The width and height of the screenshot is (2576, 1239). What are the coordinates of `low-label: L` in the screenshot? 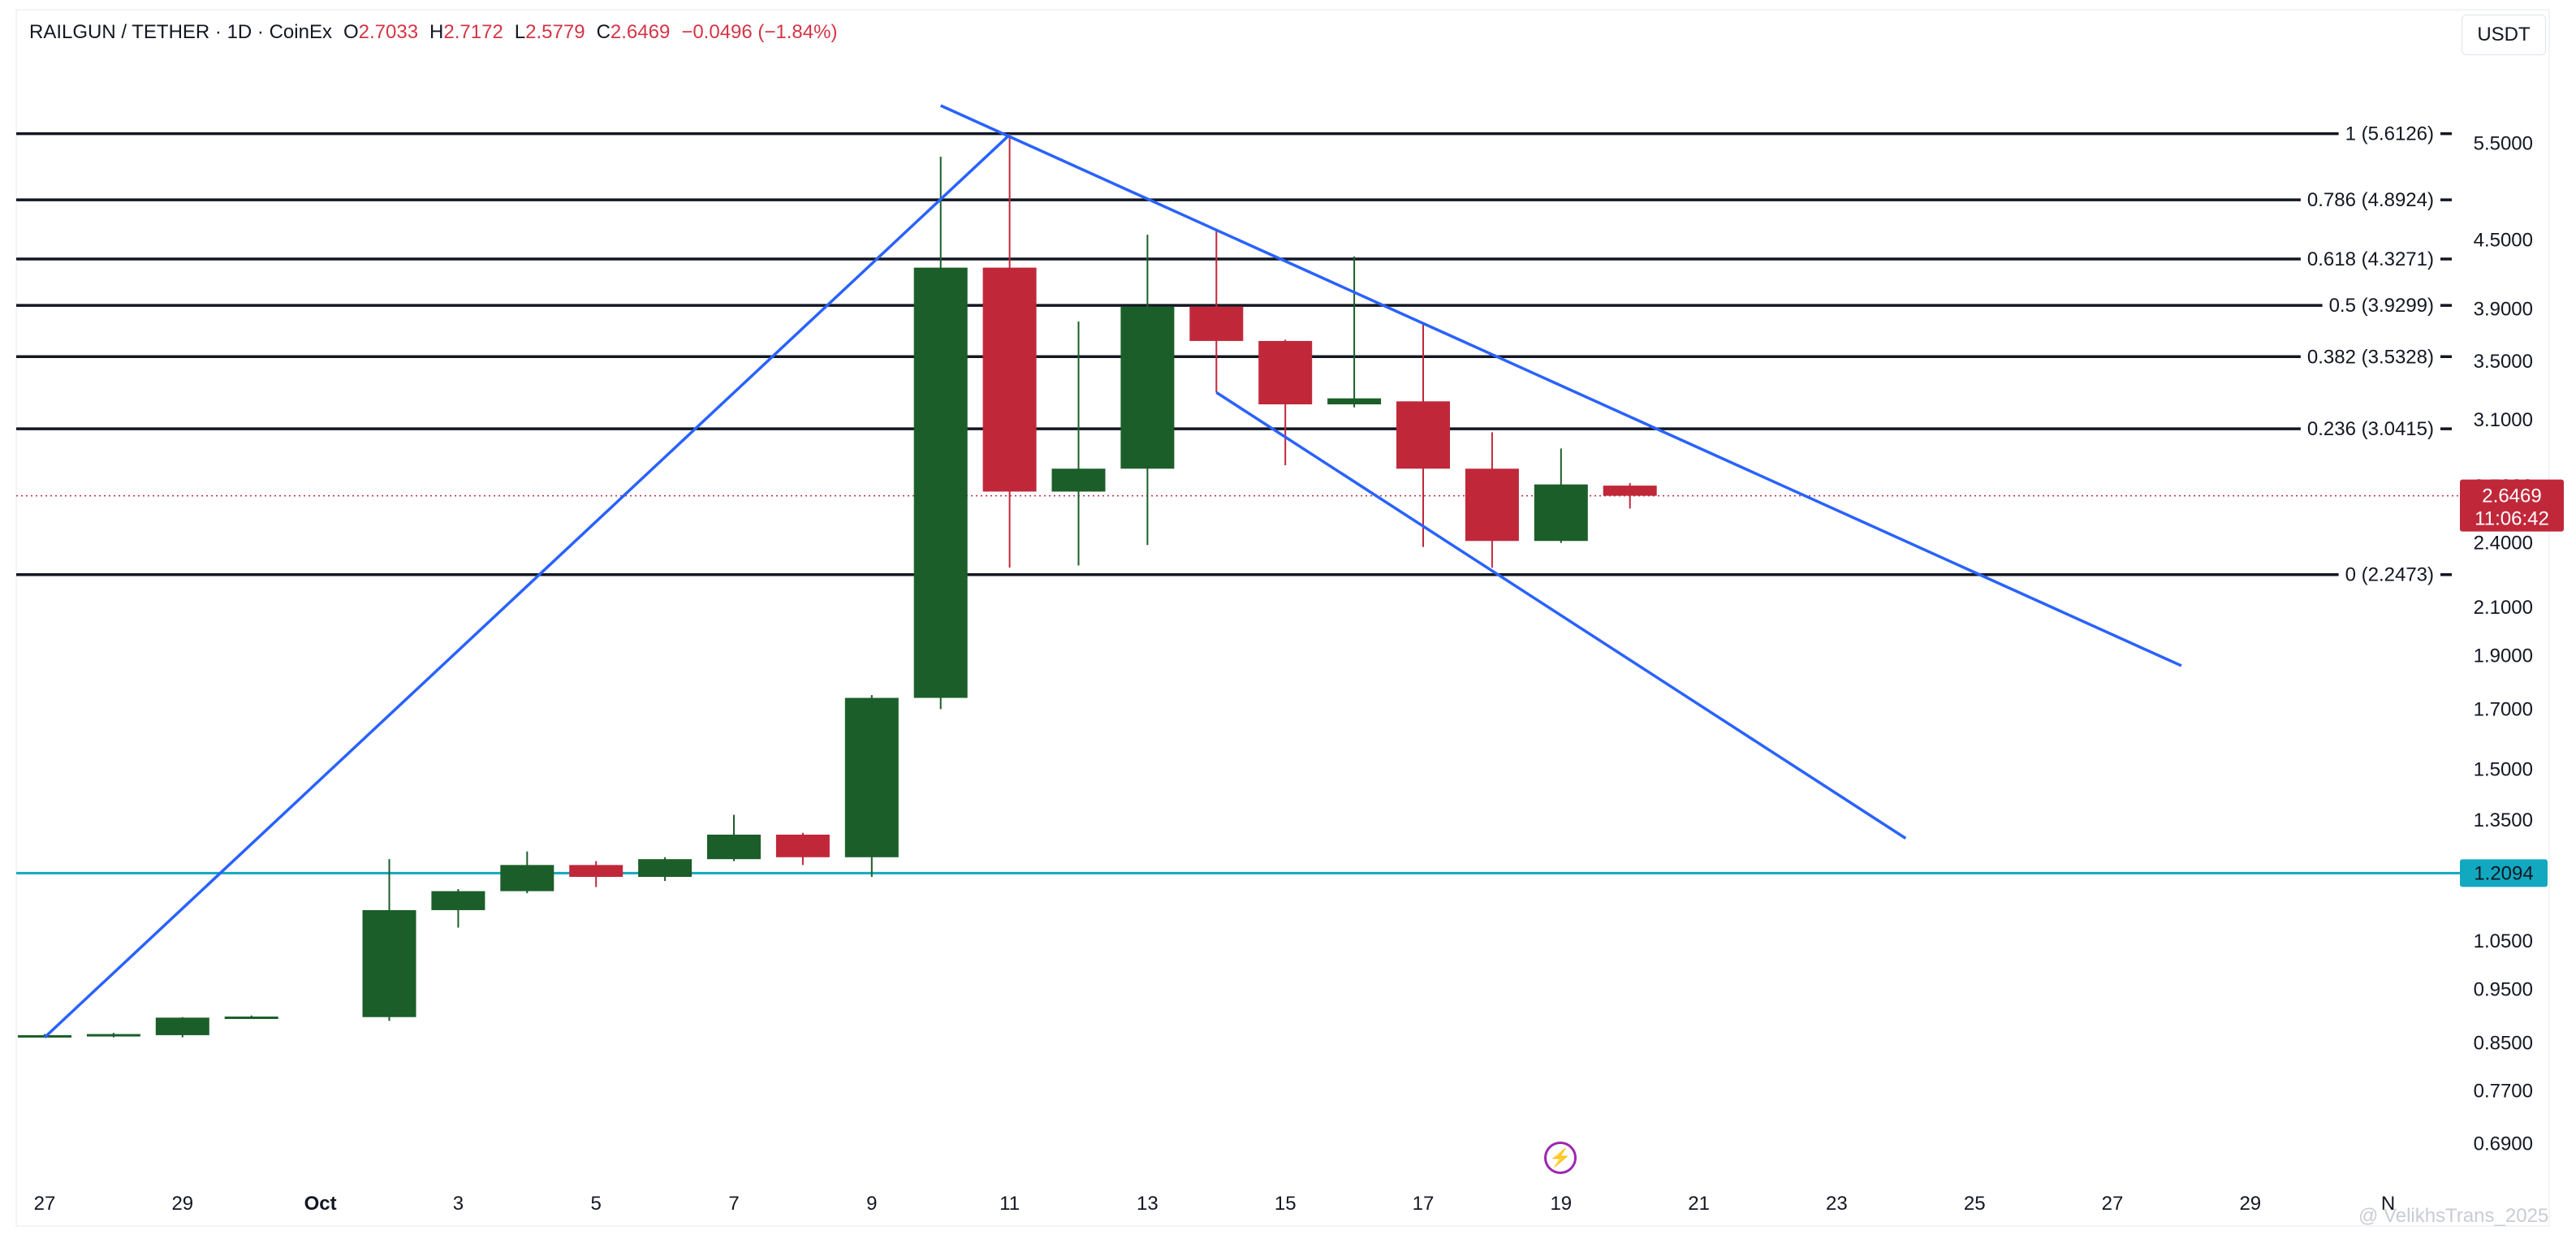 It's located at (520, 32).